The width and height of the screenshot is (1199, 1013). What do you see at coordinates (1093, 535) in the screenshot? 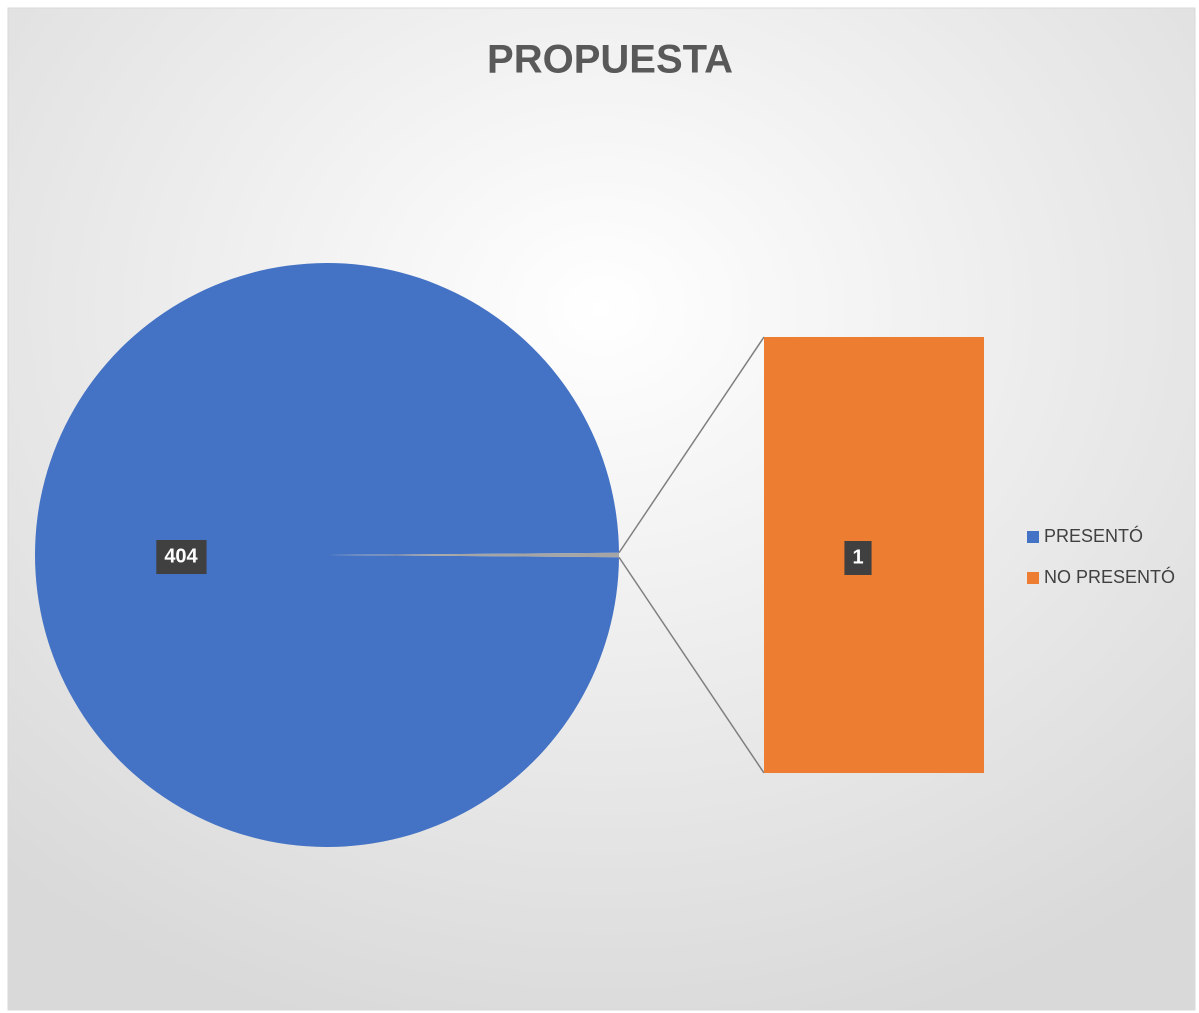
I see `legend-label: PRESENTÓ` at bounding box center [1093, 535].